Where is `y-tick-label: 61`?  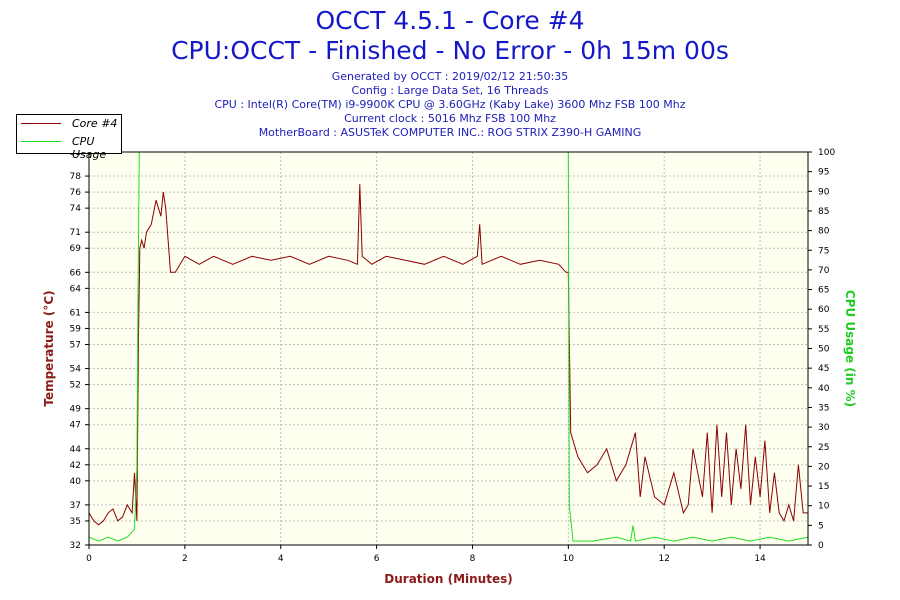
y-tick-label: 61 is located at coordinates (75, 313).